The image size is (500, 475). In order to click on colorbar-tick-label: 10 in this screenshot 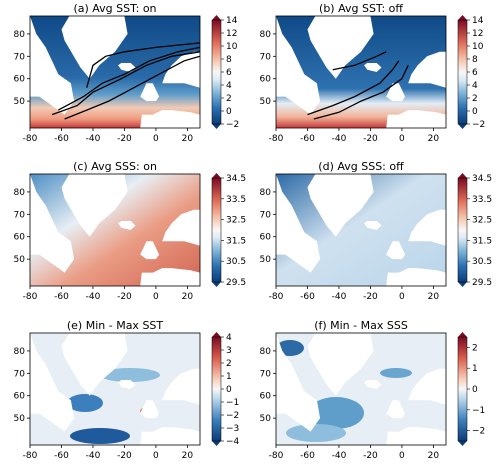, I will do `click(232, 47)`.